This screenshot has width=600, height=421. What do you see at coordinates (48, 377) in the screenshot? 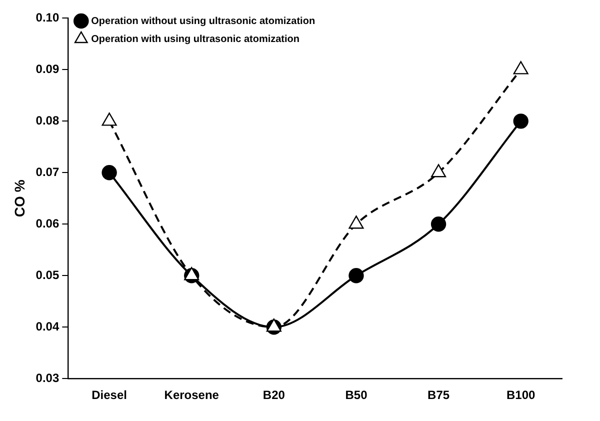
I see `y-tick-label: 0.03` at bounding box center [48, 377].